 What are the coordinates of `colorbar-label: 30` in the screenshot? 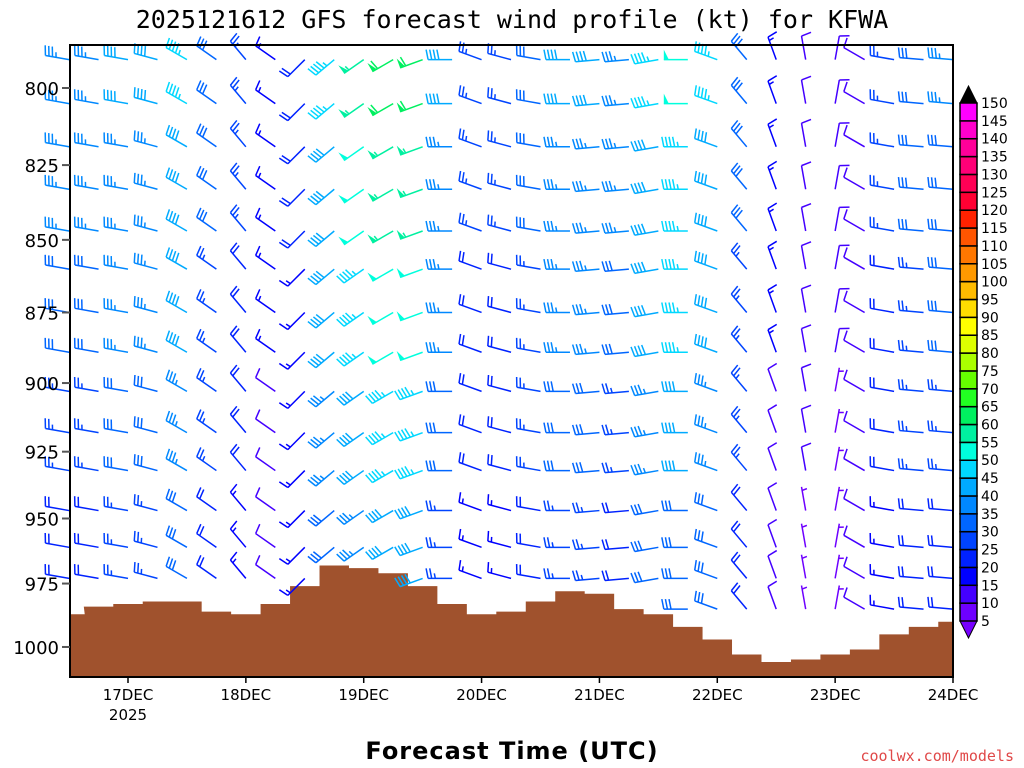 It's located at (990, 533).